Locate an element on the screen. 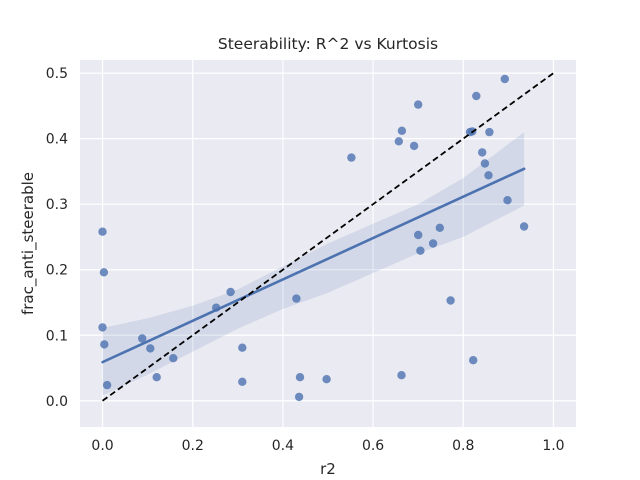 The height and width of the screenshot is (480, 640). x-tick-labels: 0.0 0.2 0.4 0.6 0.8 1.0 is located at coordinates (327, 446).